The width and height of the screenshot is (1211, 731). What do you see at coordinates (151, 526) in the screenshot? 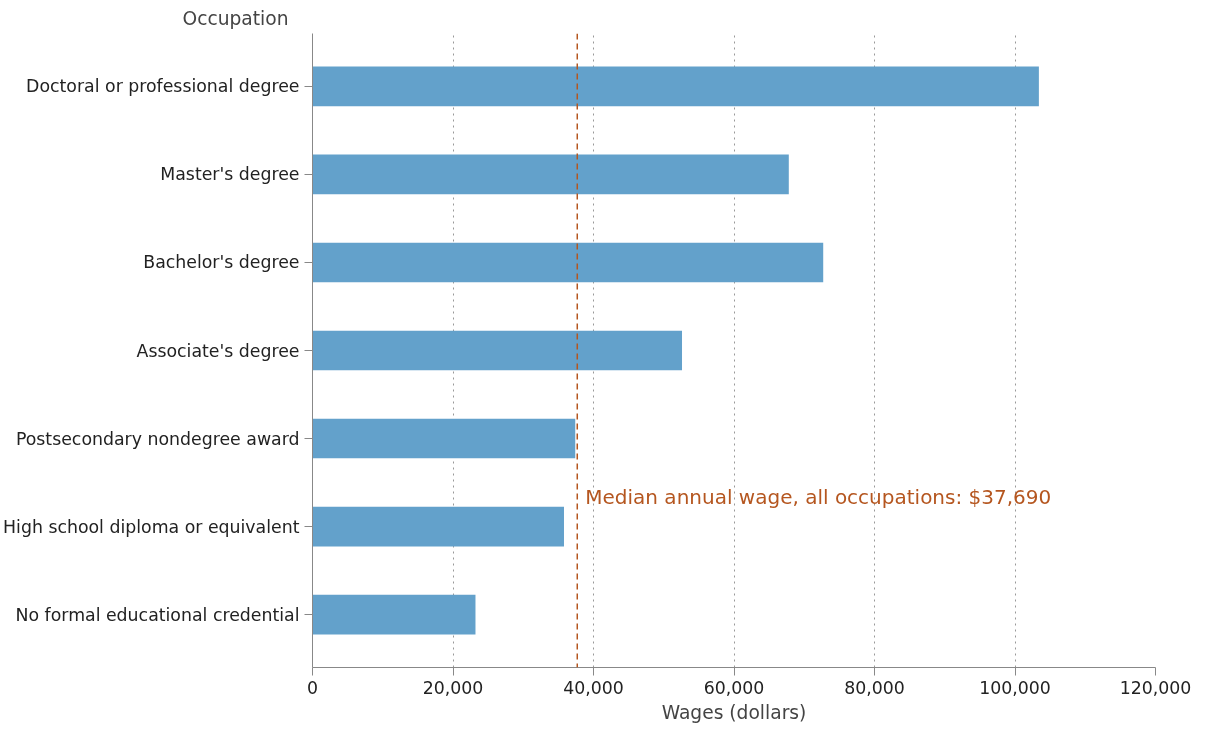
I see `y-tick-label: High school diploma or equivalent` at bounding box center [151, 526].